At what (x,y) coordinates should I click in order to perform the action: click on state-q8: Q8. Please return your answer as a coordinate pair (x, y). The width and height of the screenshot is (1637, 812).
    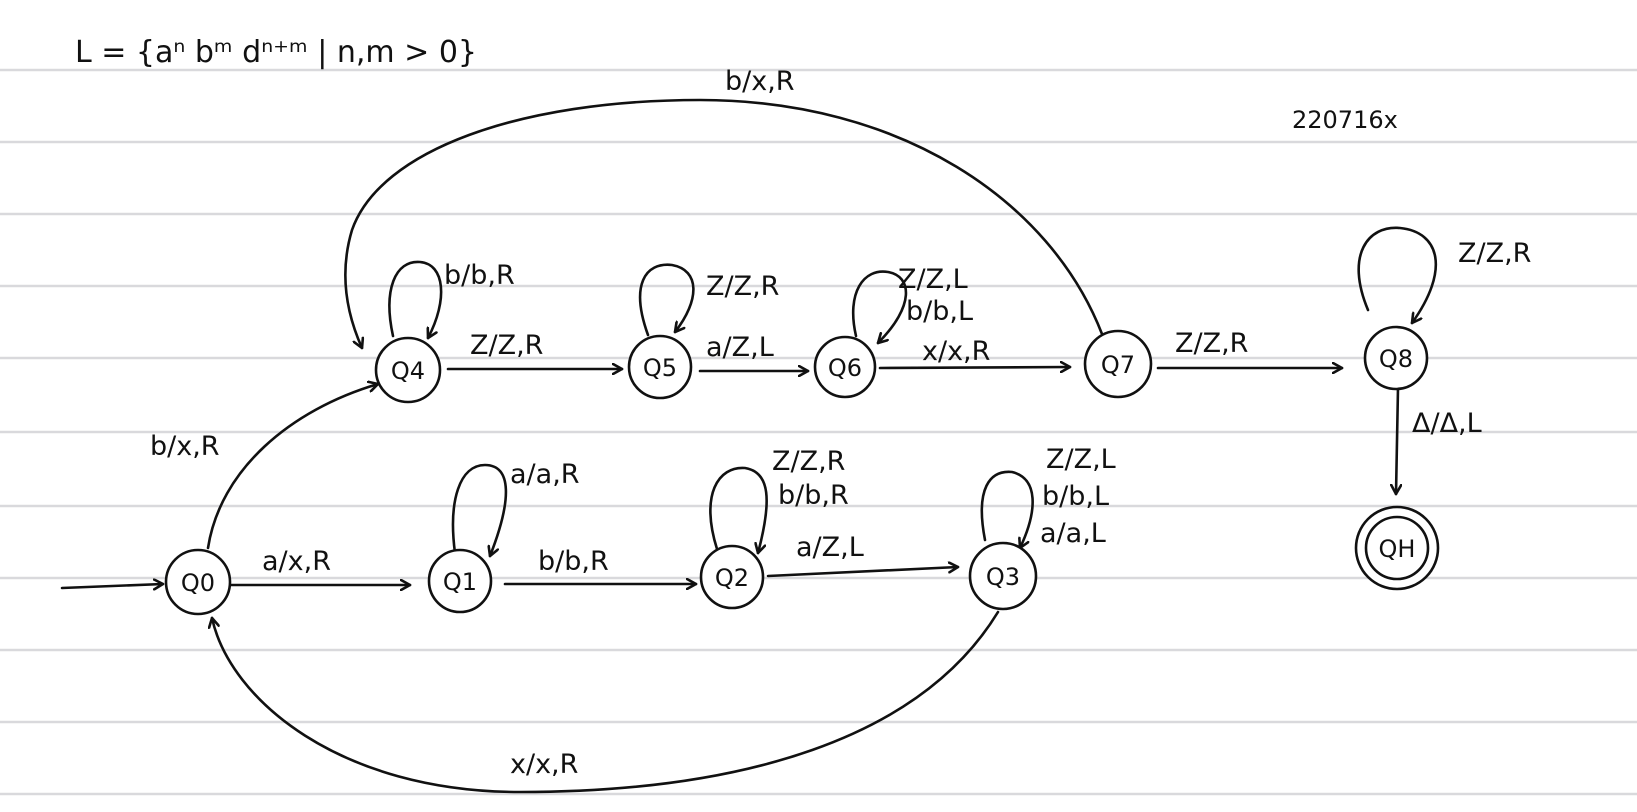
    Looking at the image, I should click on (1396, 358).